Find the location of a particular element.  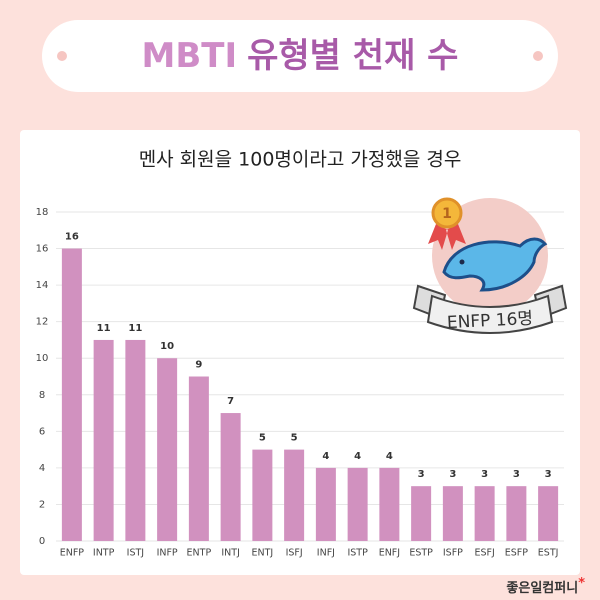

value-label: 7 is located at coordinates (230, 401).